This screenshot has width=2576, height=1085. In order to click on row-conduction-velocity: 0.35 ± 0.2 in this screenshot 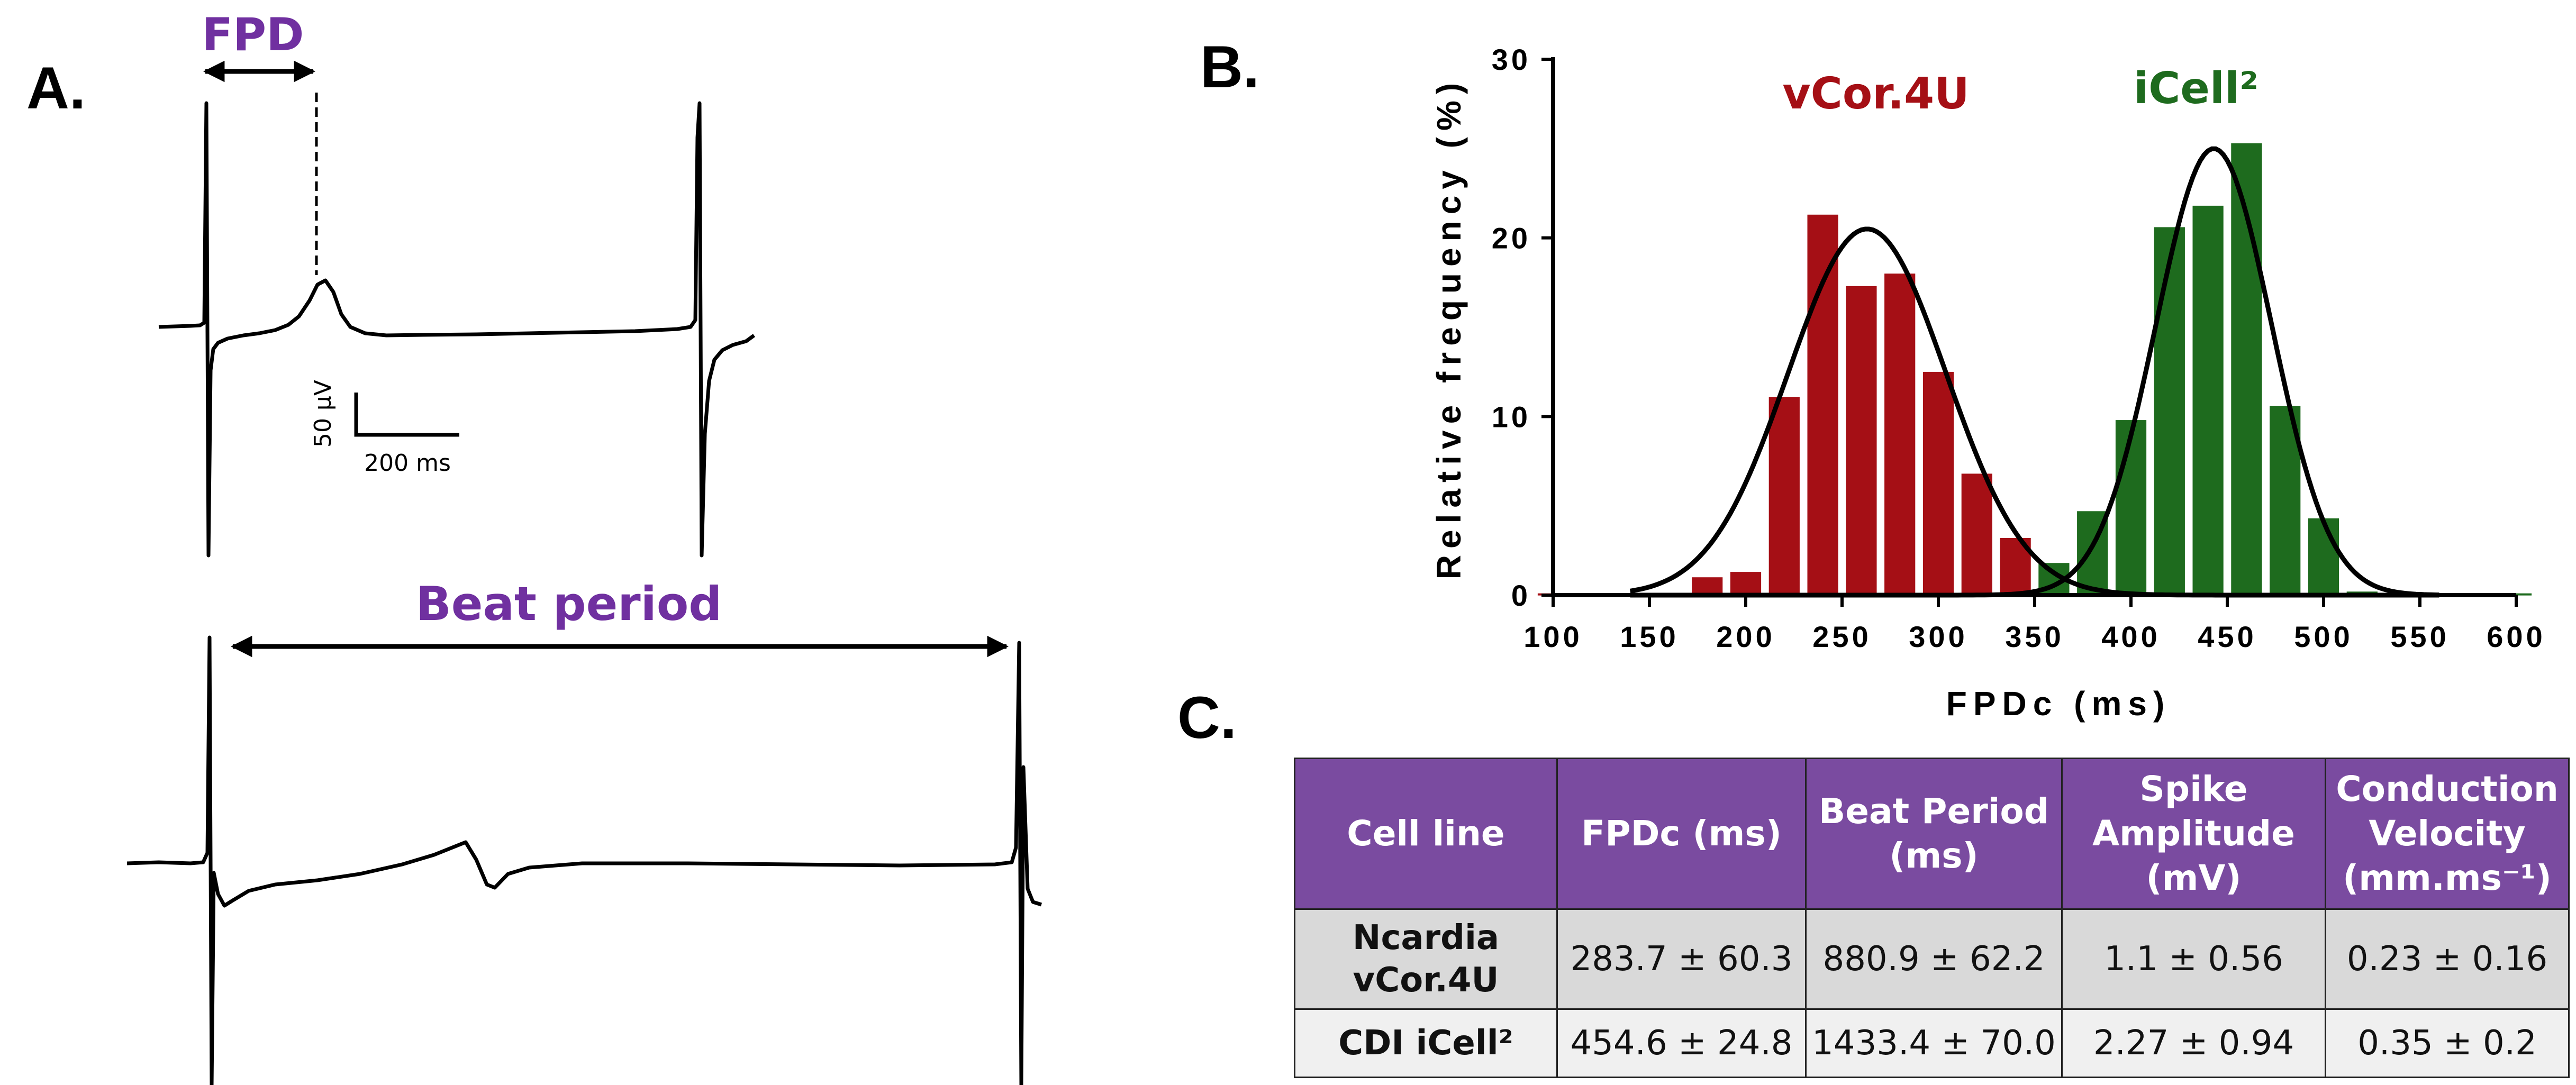, I will do `click(2447, 1043)`.